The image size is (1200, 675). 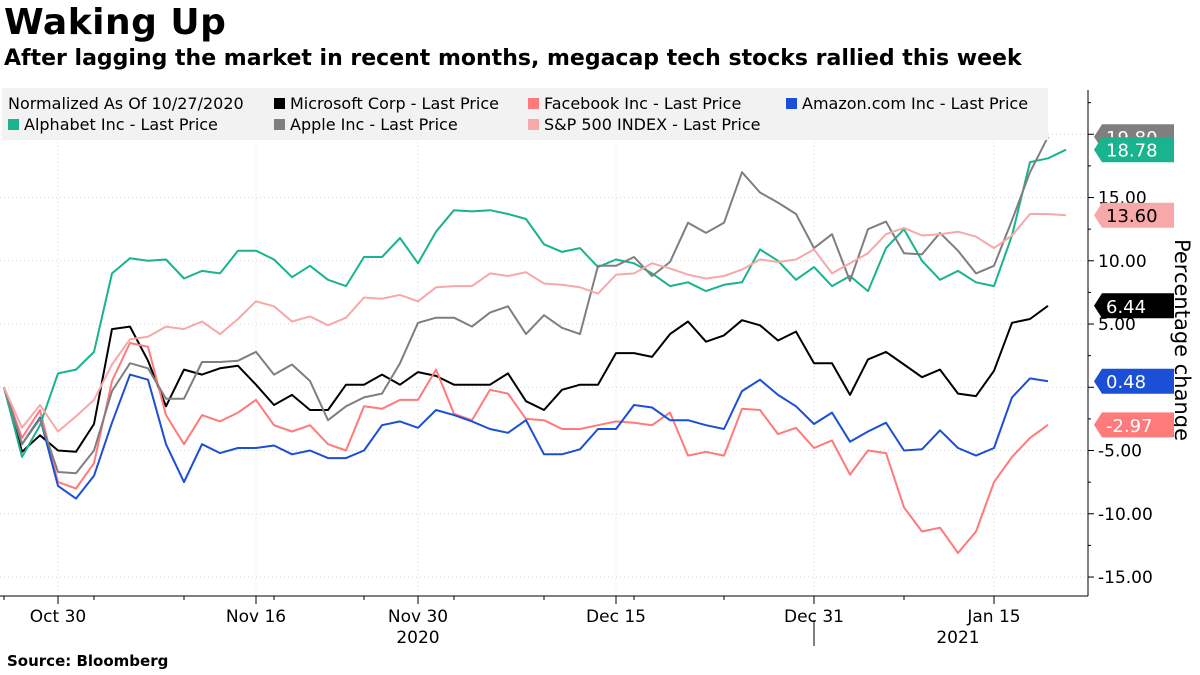 I want to click on end-value-tag-label: -2.97, so click(x=1129, y=426).